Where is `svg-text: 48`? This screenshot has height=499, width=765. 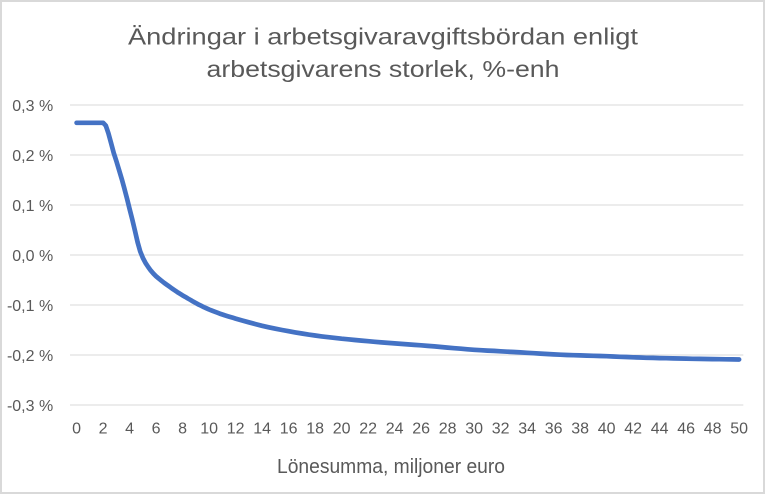 svg-text: 48 is located at coordinates (713, 429).